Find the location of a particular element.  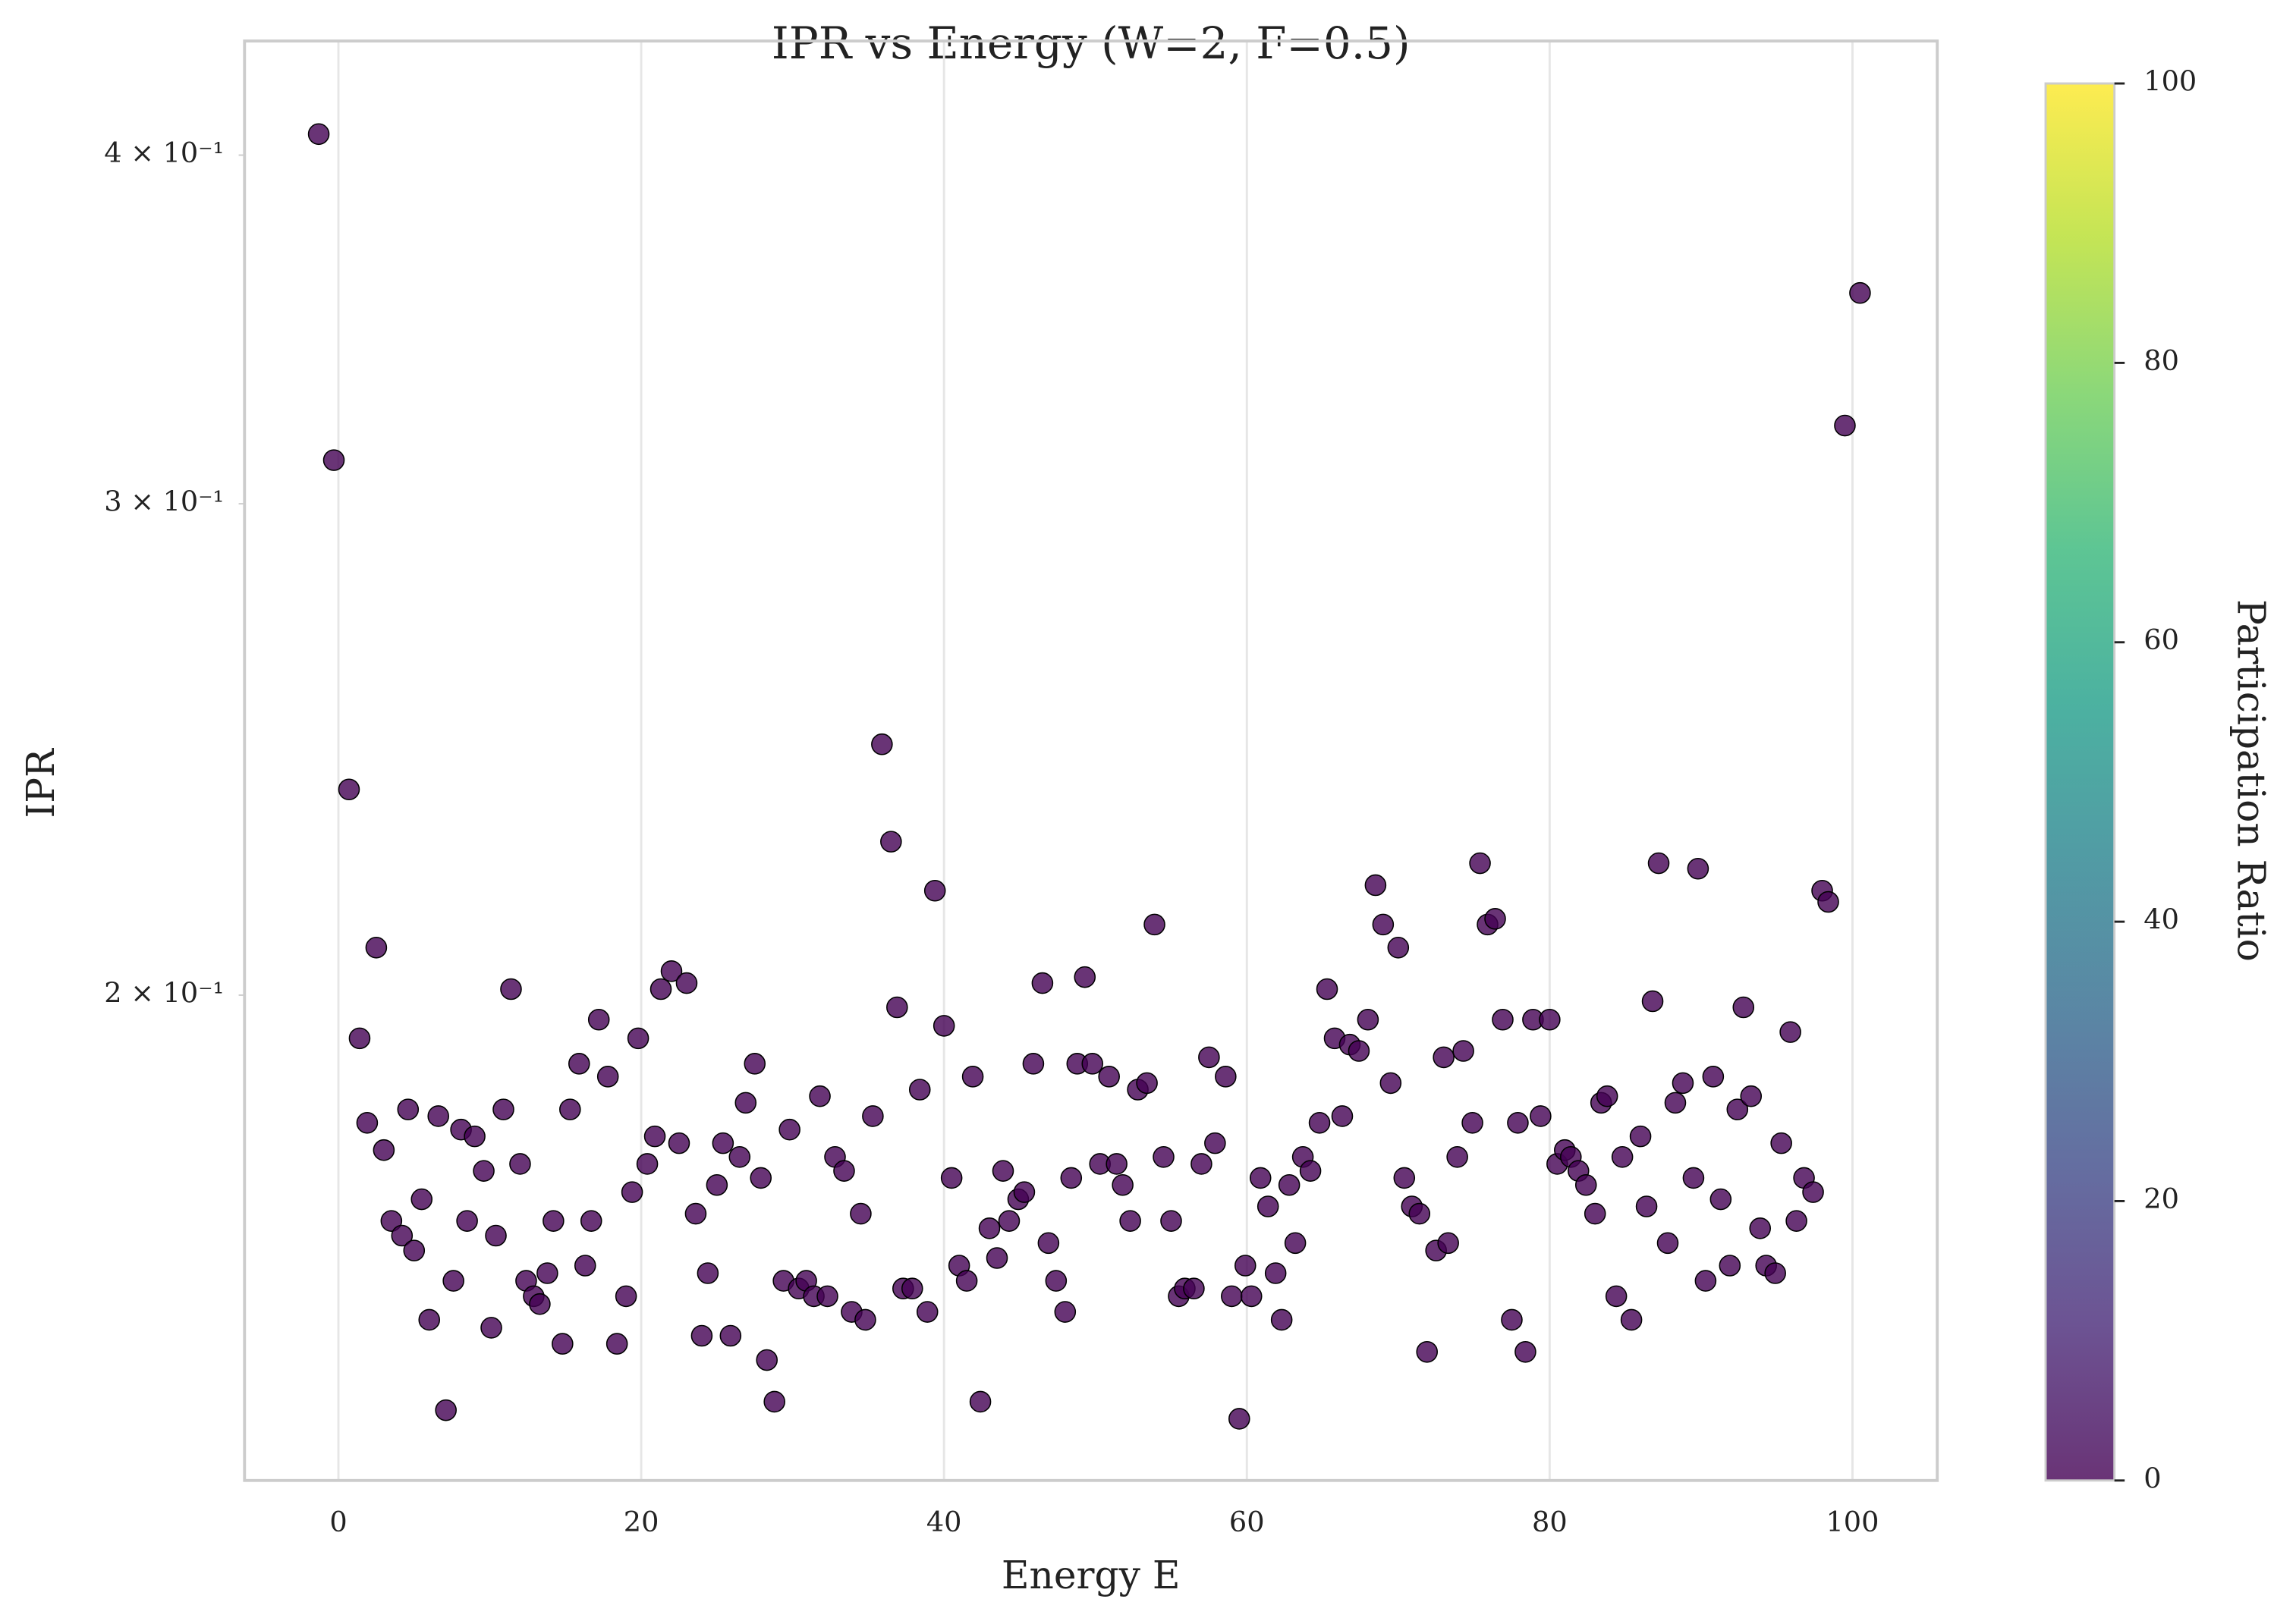

colorbar-tick-label: 60 is located at coordinates (2161, 640).